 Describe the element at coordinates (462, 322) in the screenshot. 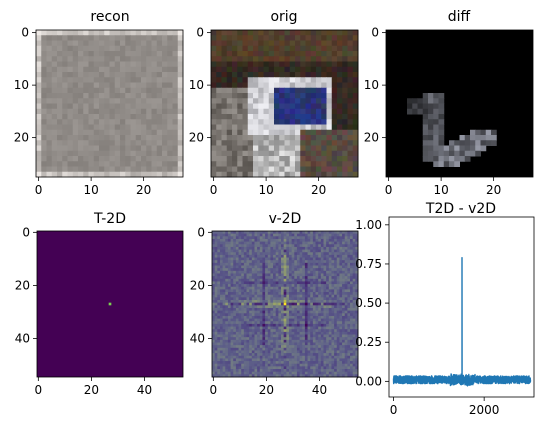

I see `series-line` at that location.